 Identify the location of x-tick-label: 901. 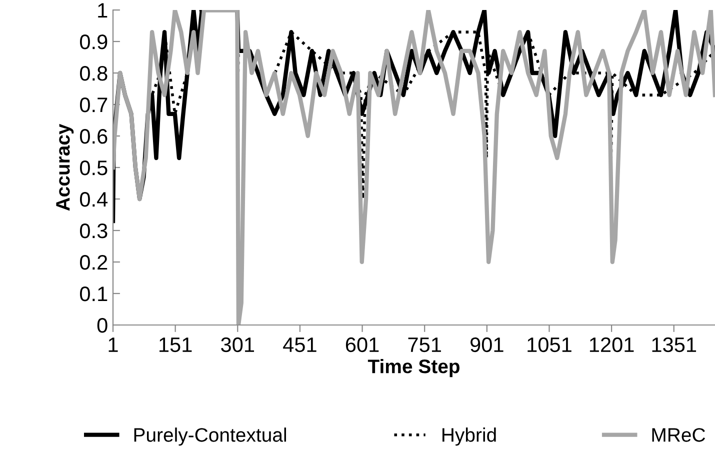
(487, 344).